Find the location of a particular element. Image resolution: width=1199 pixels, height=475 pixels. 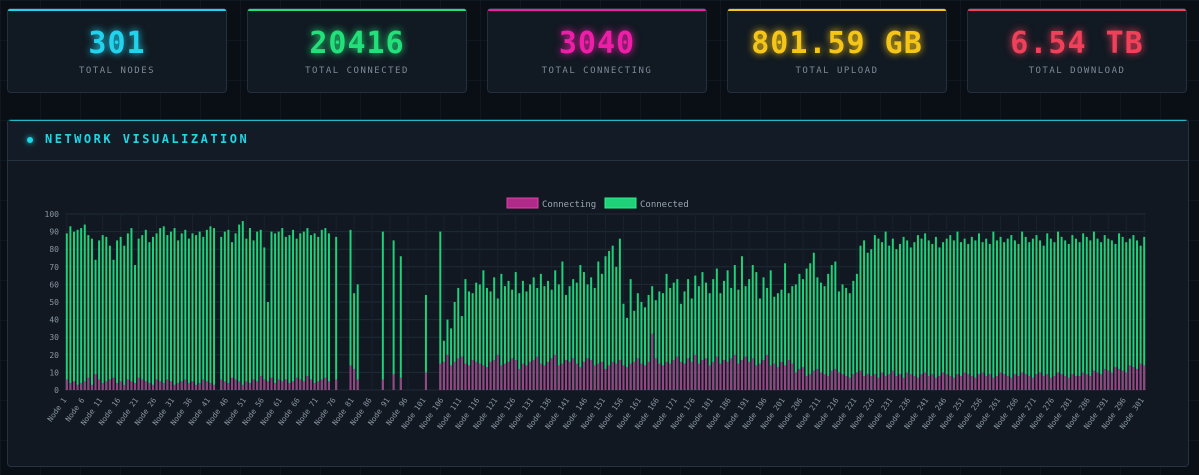

y-tick-label: 90 is located at coordinates (54, 232).